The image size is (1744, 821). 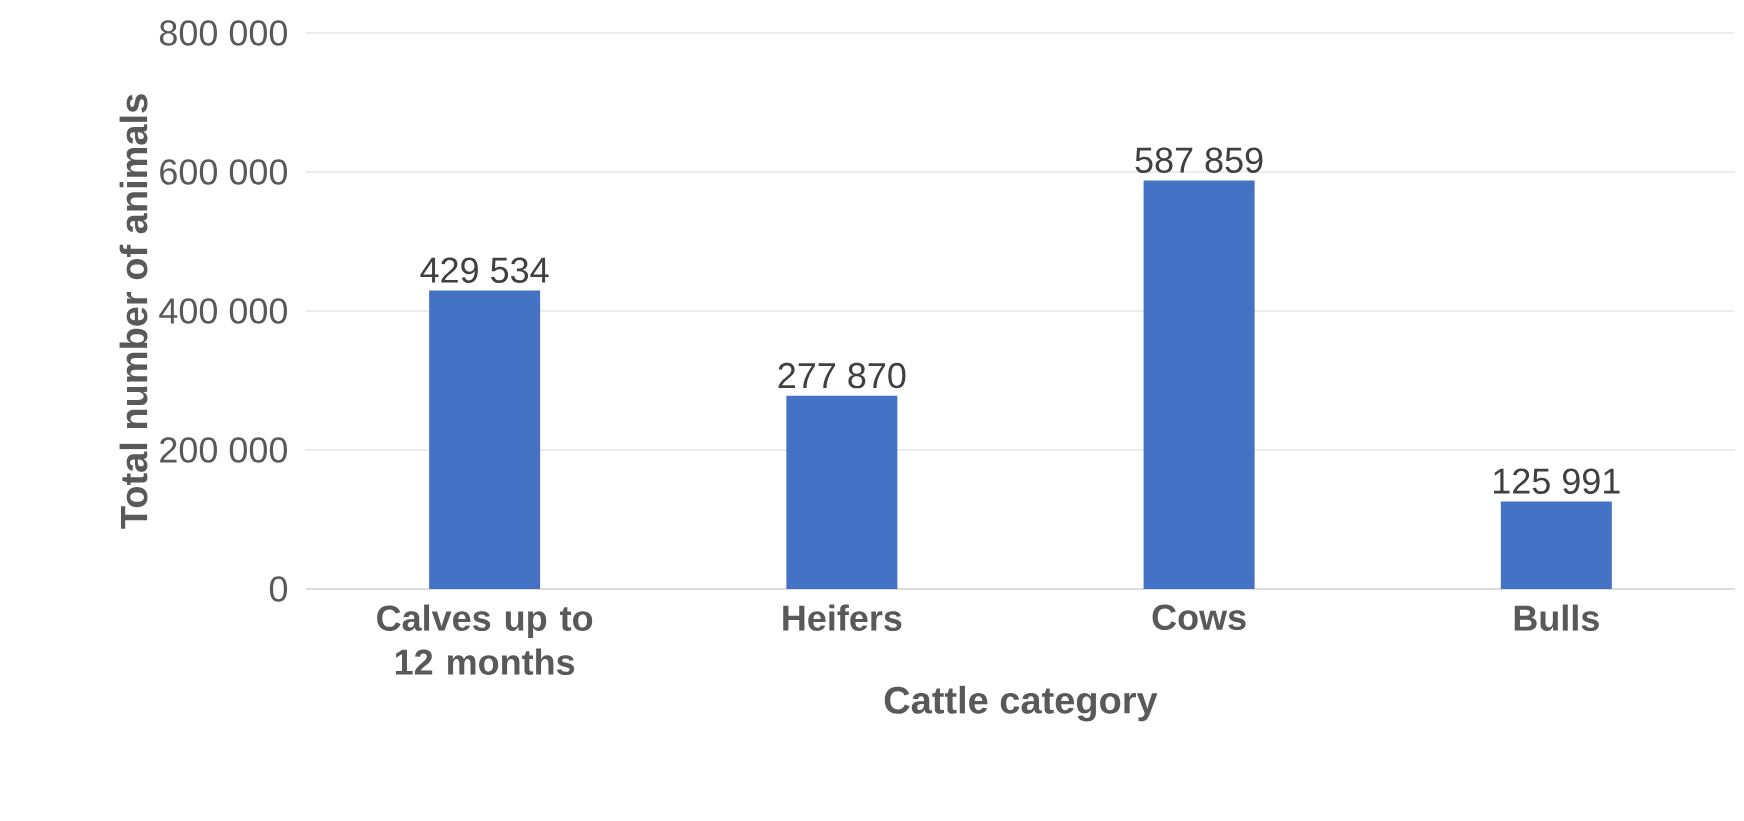 What do you see at coordinates (1199, 617) in the screenshot?
I see `x-tick-label: Cows` at bounding box center [1199, 617].